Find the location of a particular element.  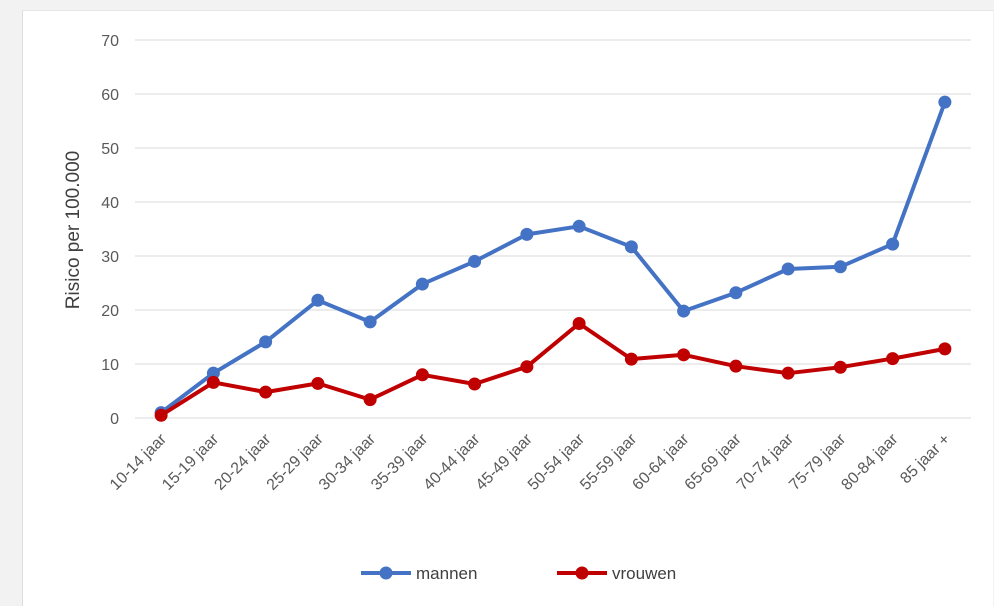

x-tick-label: 80-84 jaar is located at coordinates (869, 461).